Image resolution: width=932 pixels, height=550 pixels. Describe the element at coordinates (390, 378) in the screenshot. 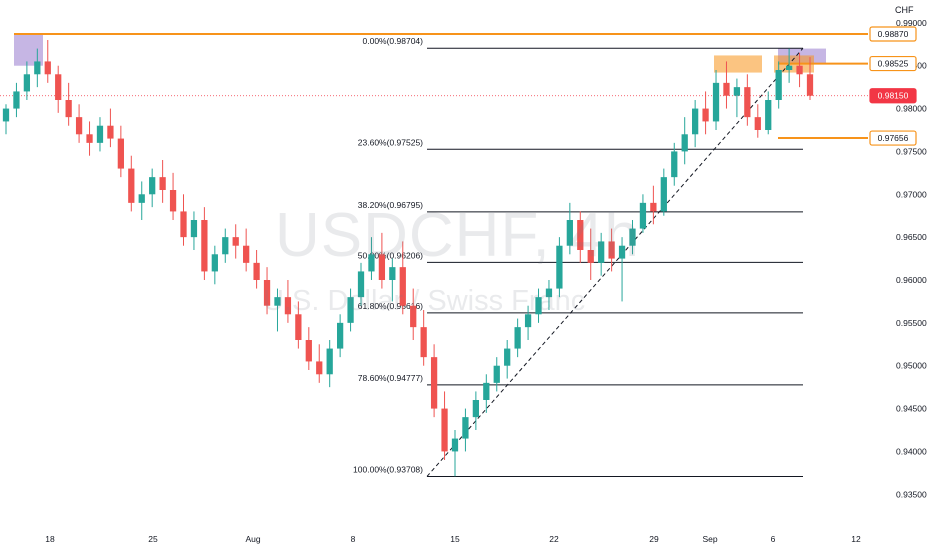

I see `fib-level-label: 78.60%(0.94777)` at that location.